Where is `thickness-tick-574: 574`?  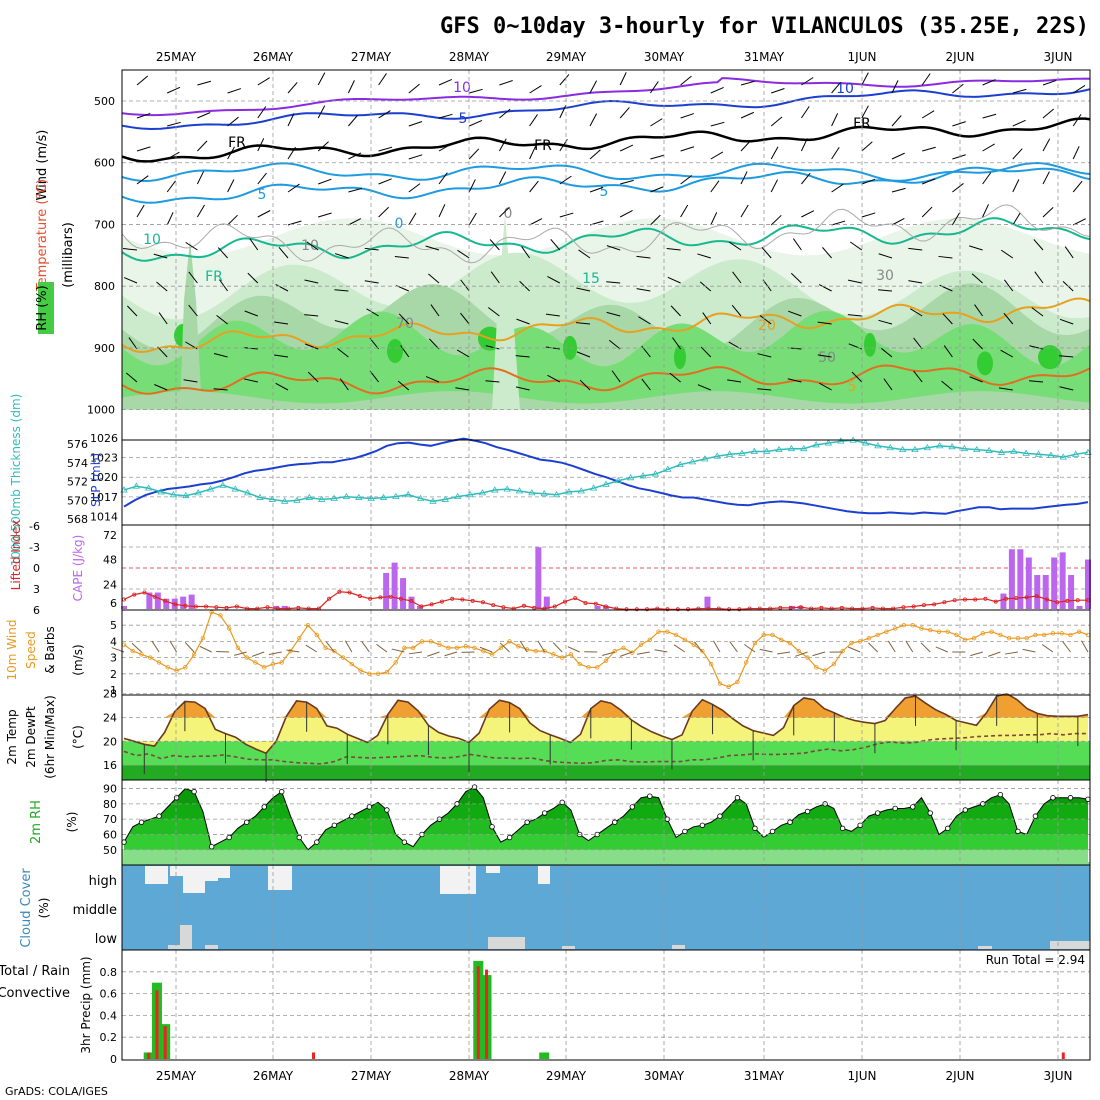 thickness-tick-574: 574 is located at coordinates (77, 463).